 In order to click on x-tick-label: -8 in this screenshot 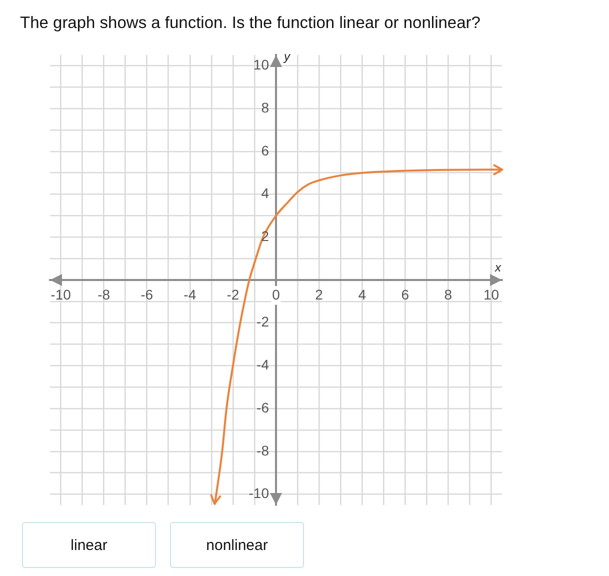, I will do `click(104, 294)`.